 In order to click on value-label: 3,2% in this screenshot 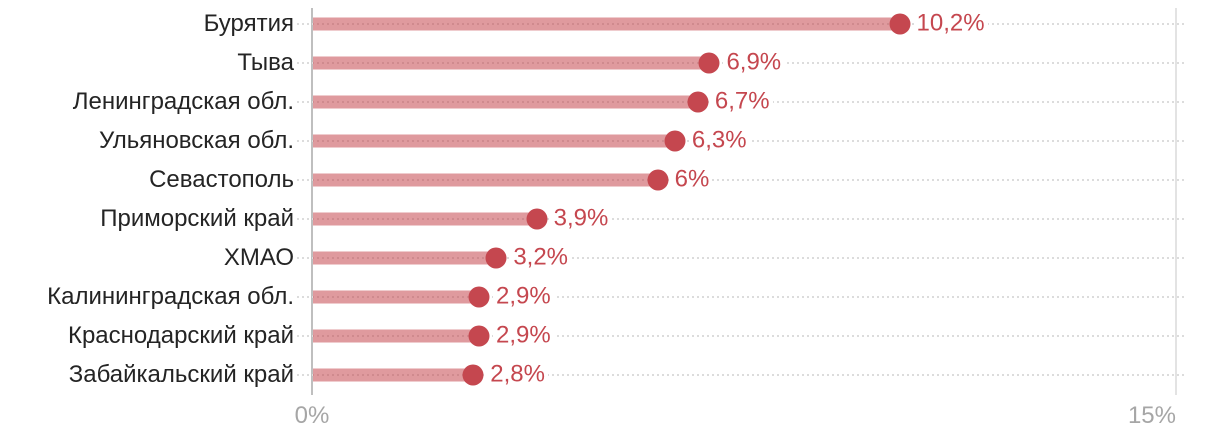, I will do `click(541, 257)`.